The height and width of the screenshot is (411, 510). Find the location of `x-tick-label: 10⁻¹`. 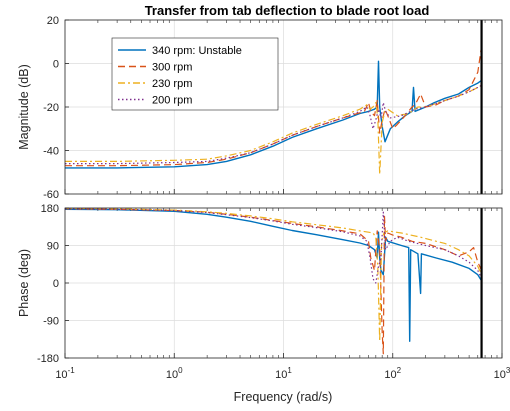

x-tick-label: 10⁻¹ is located at coordinates (65, 373).